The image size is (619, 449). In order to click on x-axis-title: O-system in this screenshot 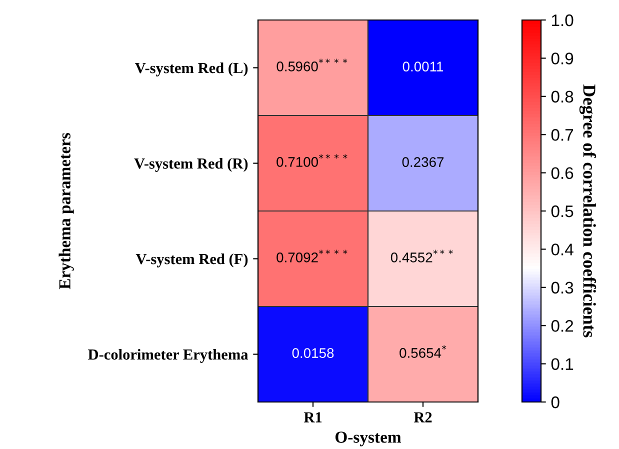, I will do `click(368, 439)`.